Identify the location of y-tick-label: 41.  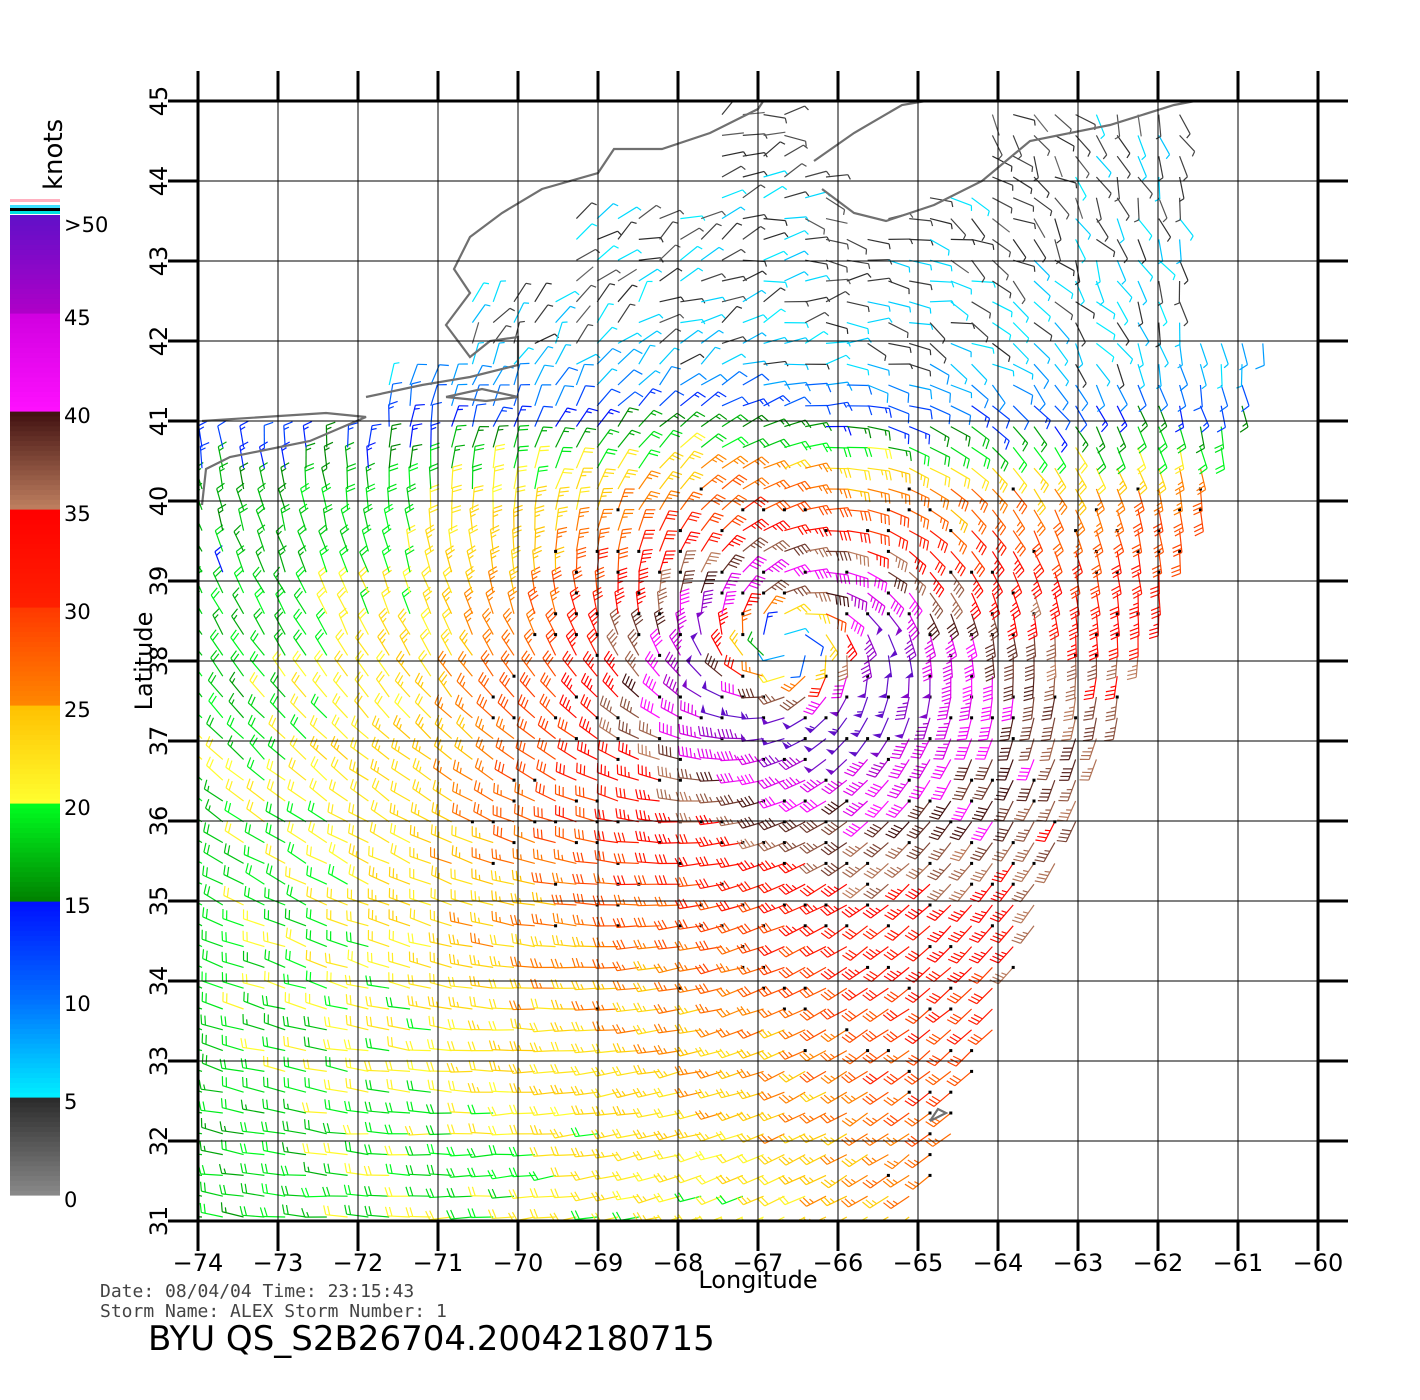
(159, 421).